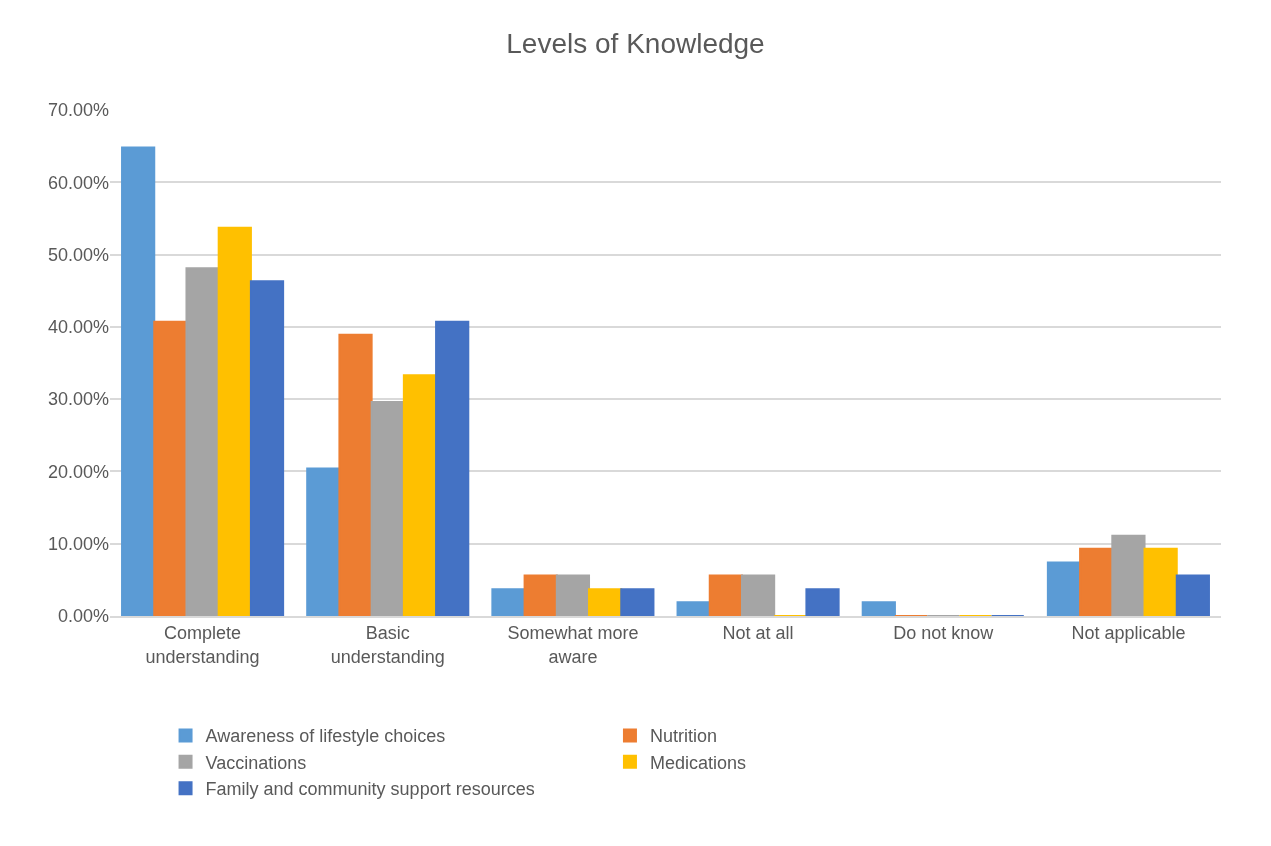 This screenshot has width=1271, height=846. What do you see at coordinates (573, 645) in the screenshot?
I see `x-tick-label: Somewhat more aware` at bounding box center [573, 645].